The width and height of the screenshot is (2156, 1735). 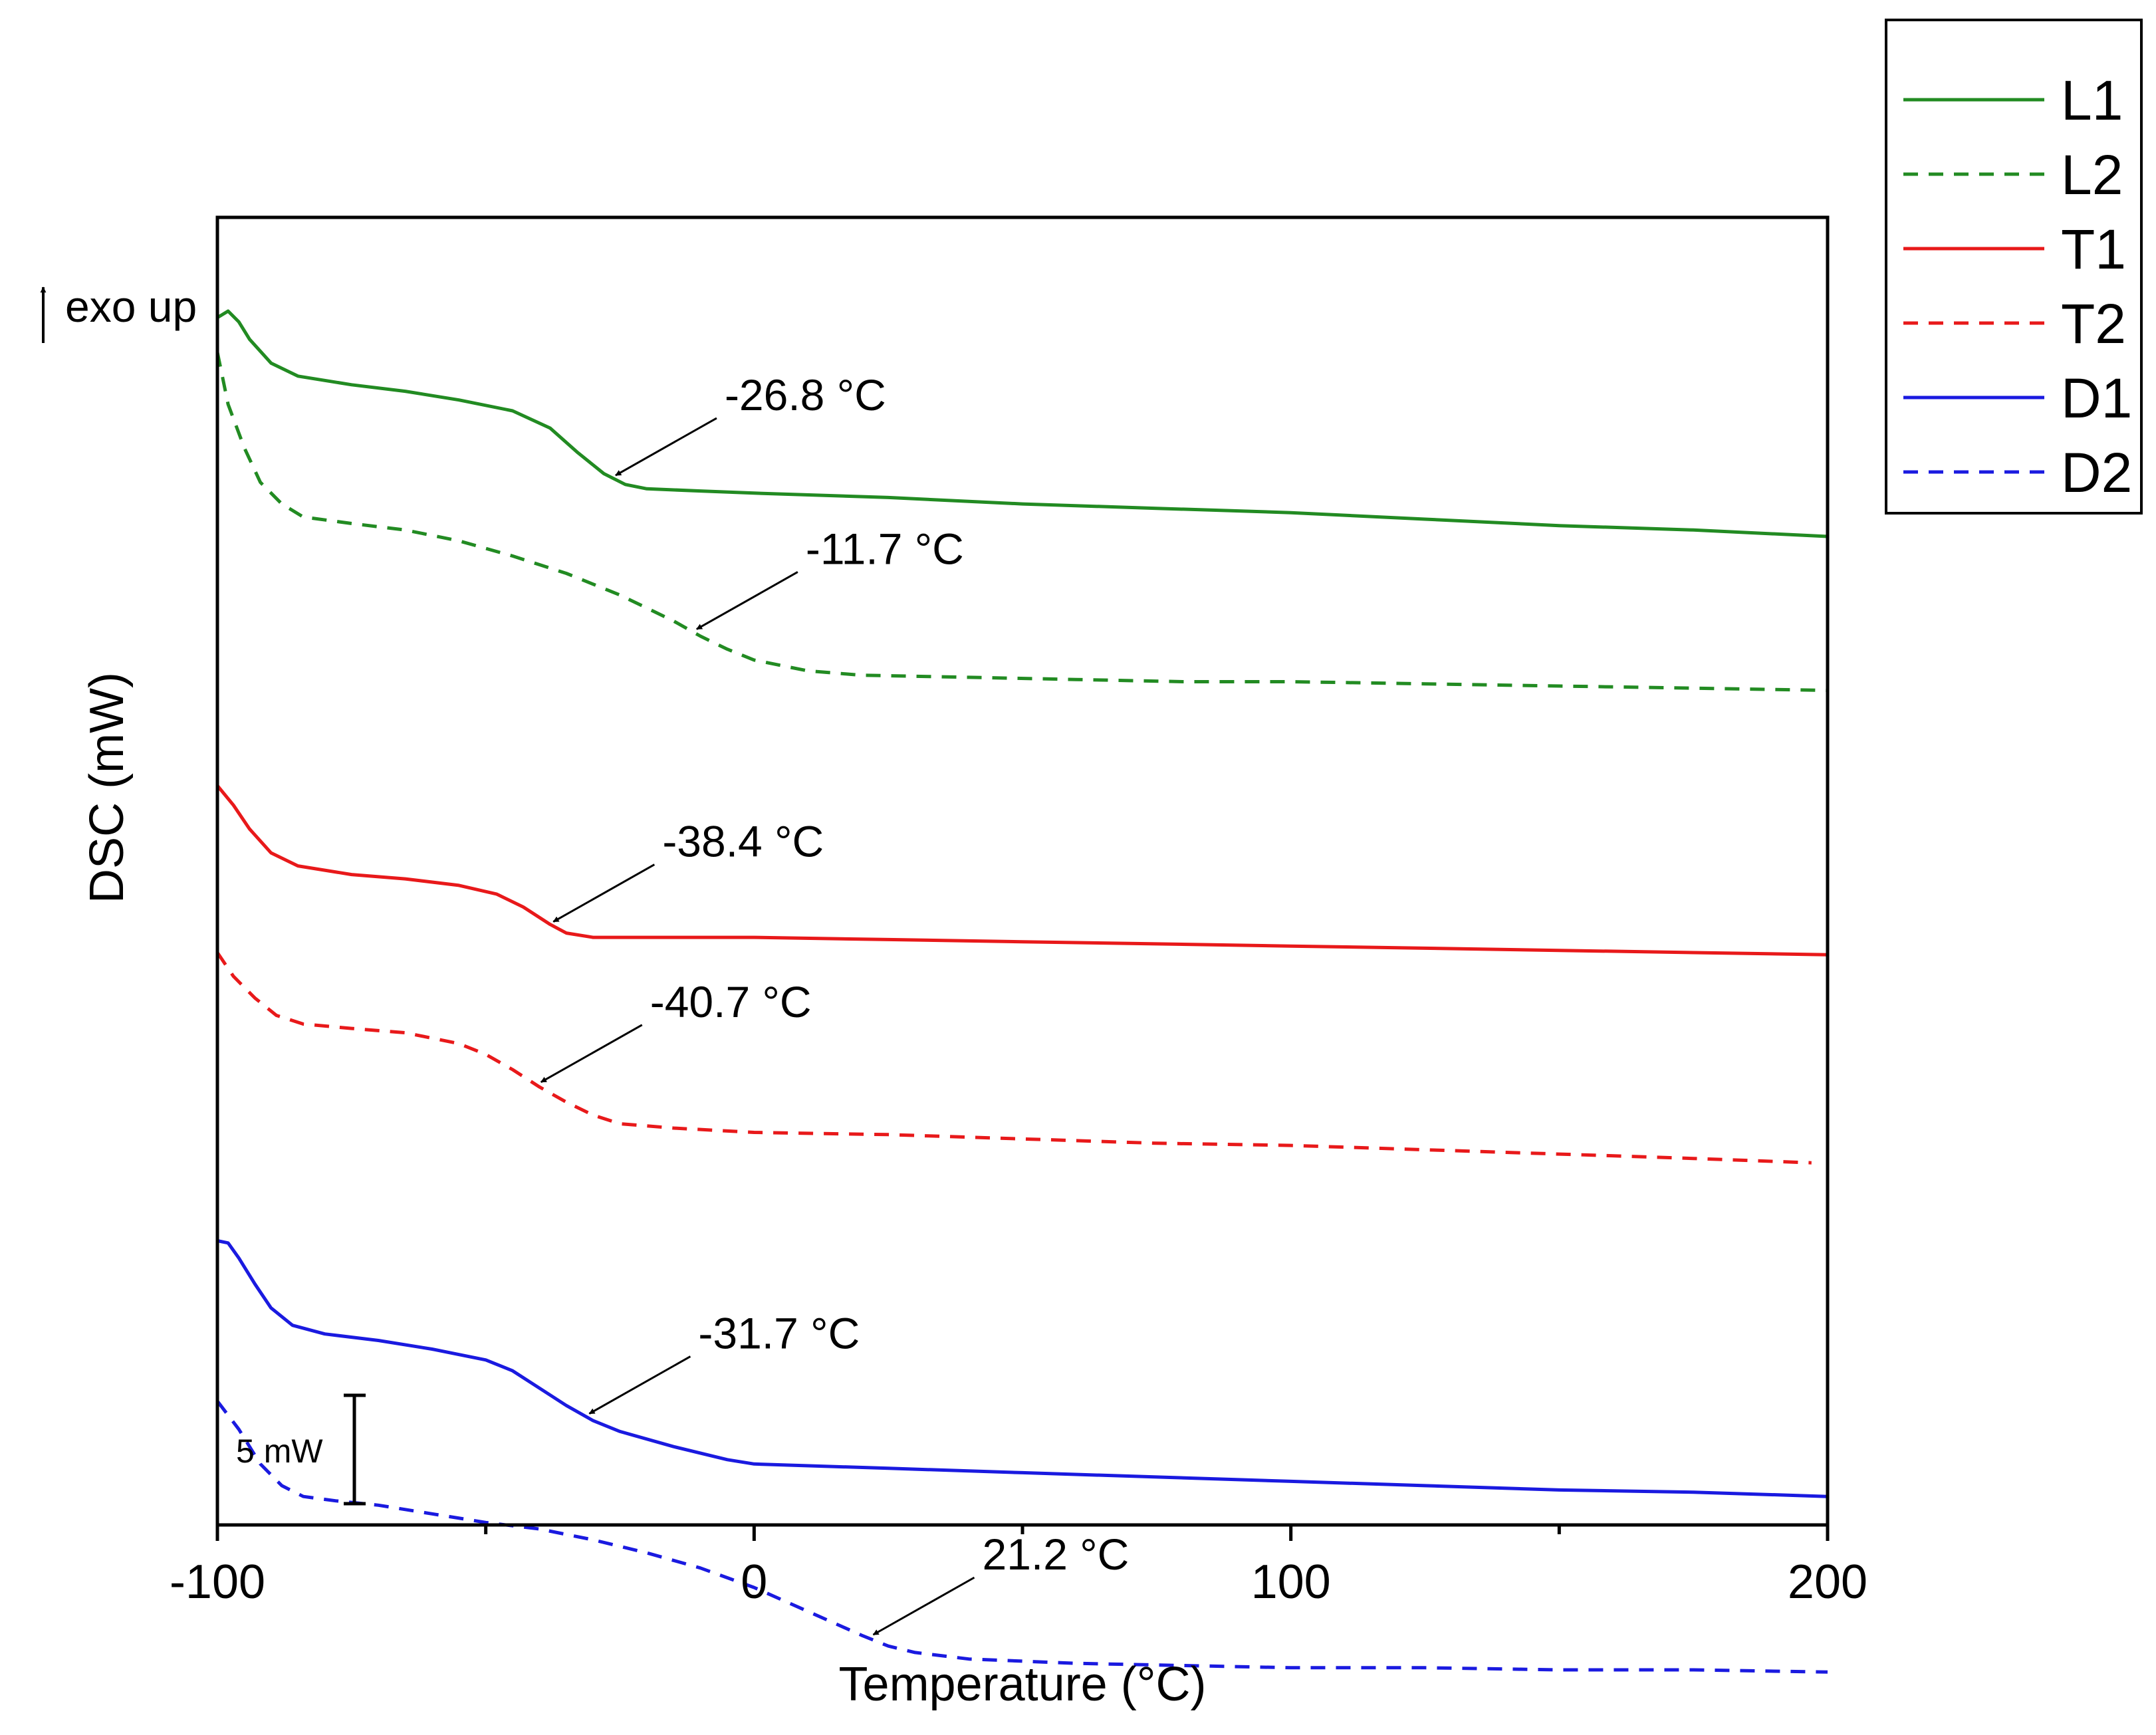 I want to click on annotation-arrow-d1, so click(x=639, y=1385).